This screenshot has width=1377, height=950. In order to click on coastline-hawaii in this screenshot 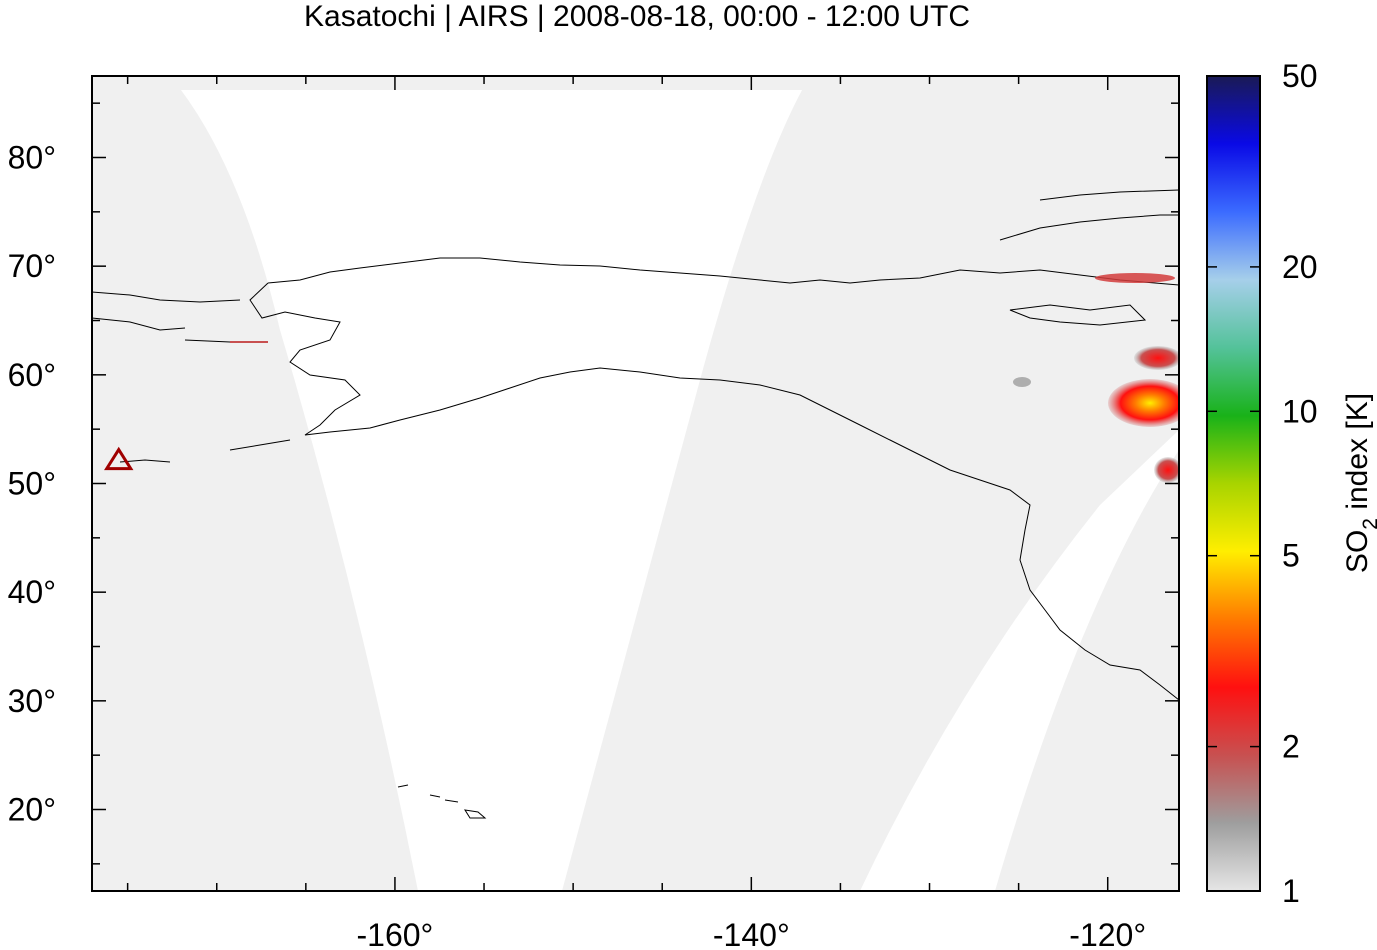, I will do `click(442, 801)`.